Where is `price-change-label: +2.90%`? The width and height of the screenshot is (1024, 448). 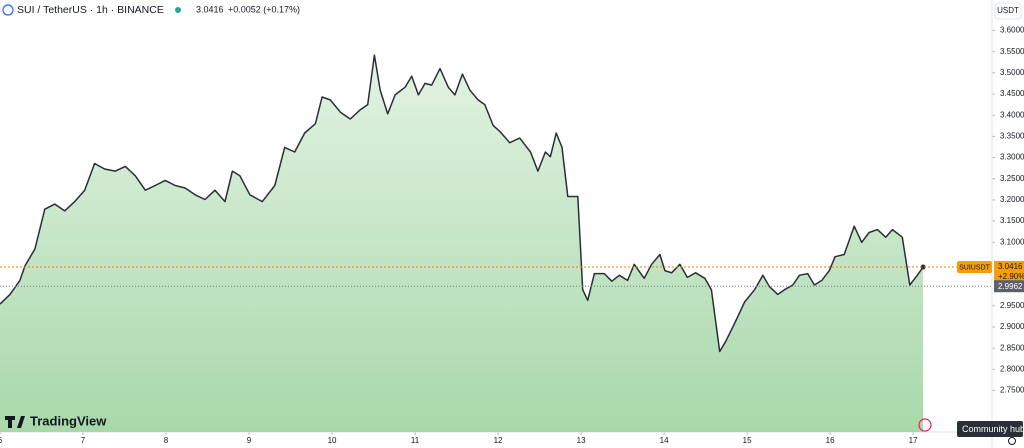
price-change-label: +2.90% is located at coordinates (1011, 276).